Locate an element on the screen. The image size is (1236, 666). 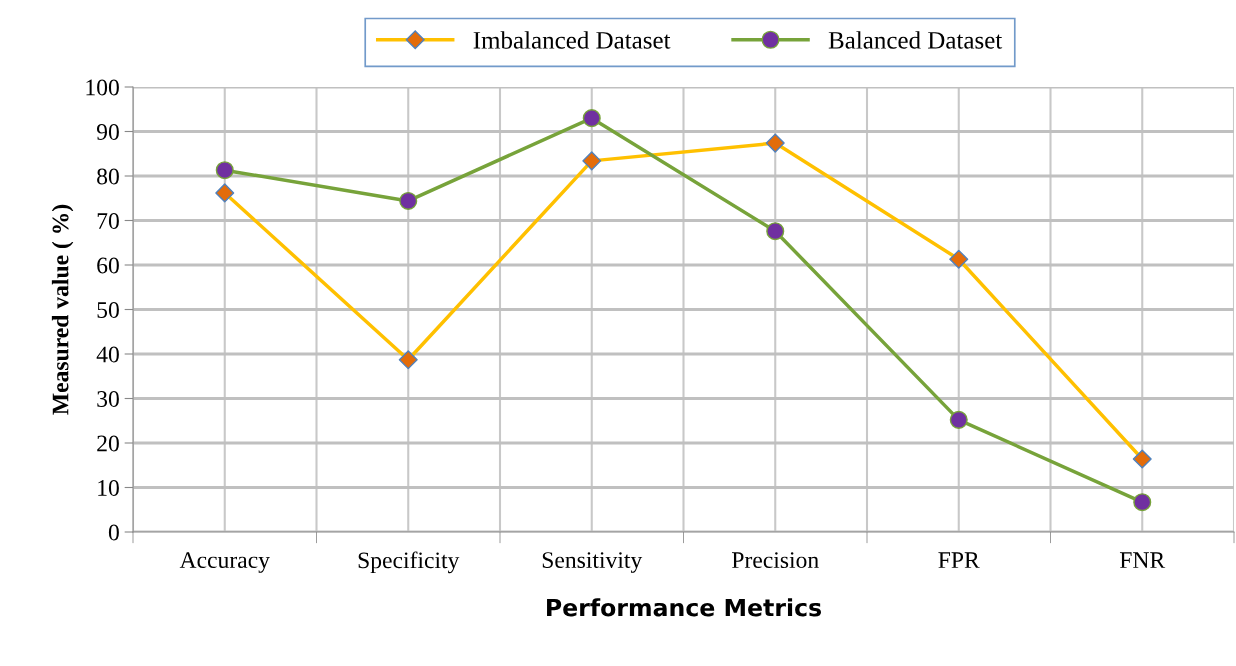
legend-label: Balanced Dataset is located at coordinates (915, 40).